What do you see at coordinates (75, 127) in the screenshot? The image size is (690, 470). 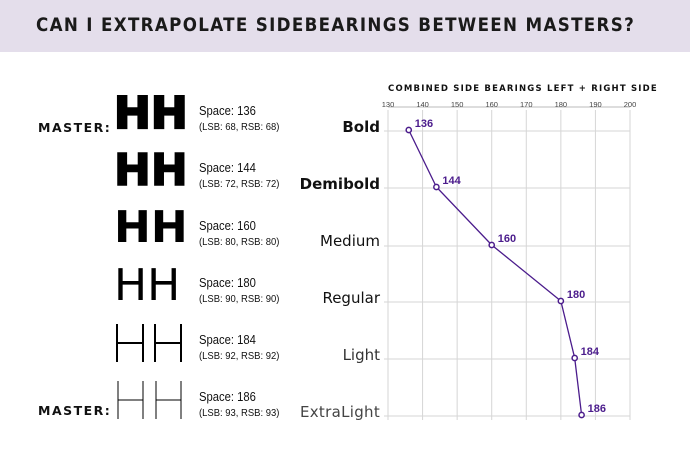 I see `master-label-top: MASTER:` at bounding box center [75, 127].